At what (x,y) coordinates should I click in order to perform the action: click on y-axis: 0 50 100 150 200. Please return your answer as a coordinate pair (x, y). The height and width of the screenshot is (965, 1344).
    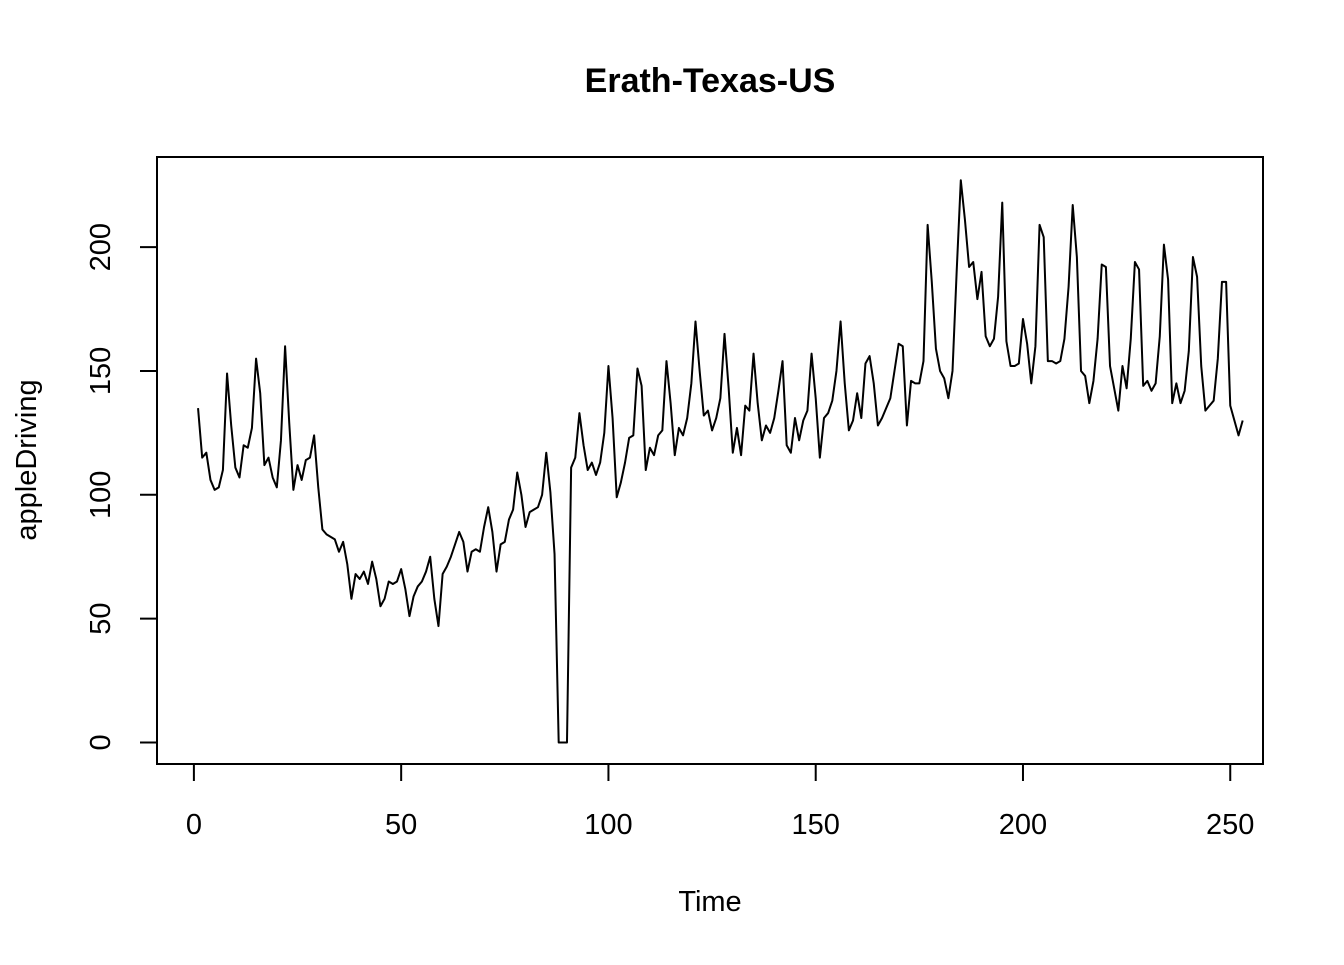
    Looking at the image, I should click on (121, 487).